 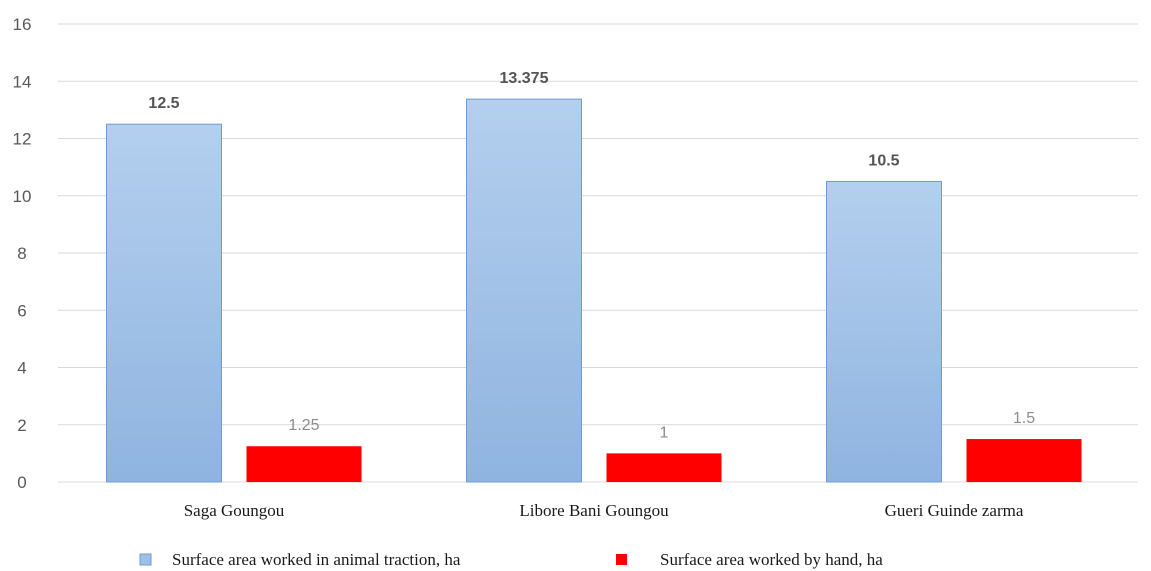 What do you see at coordinates (145, 559) in the screenshot?
I see `legend-swatch-animal-traction` at bounding box center [145, 559].